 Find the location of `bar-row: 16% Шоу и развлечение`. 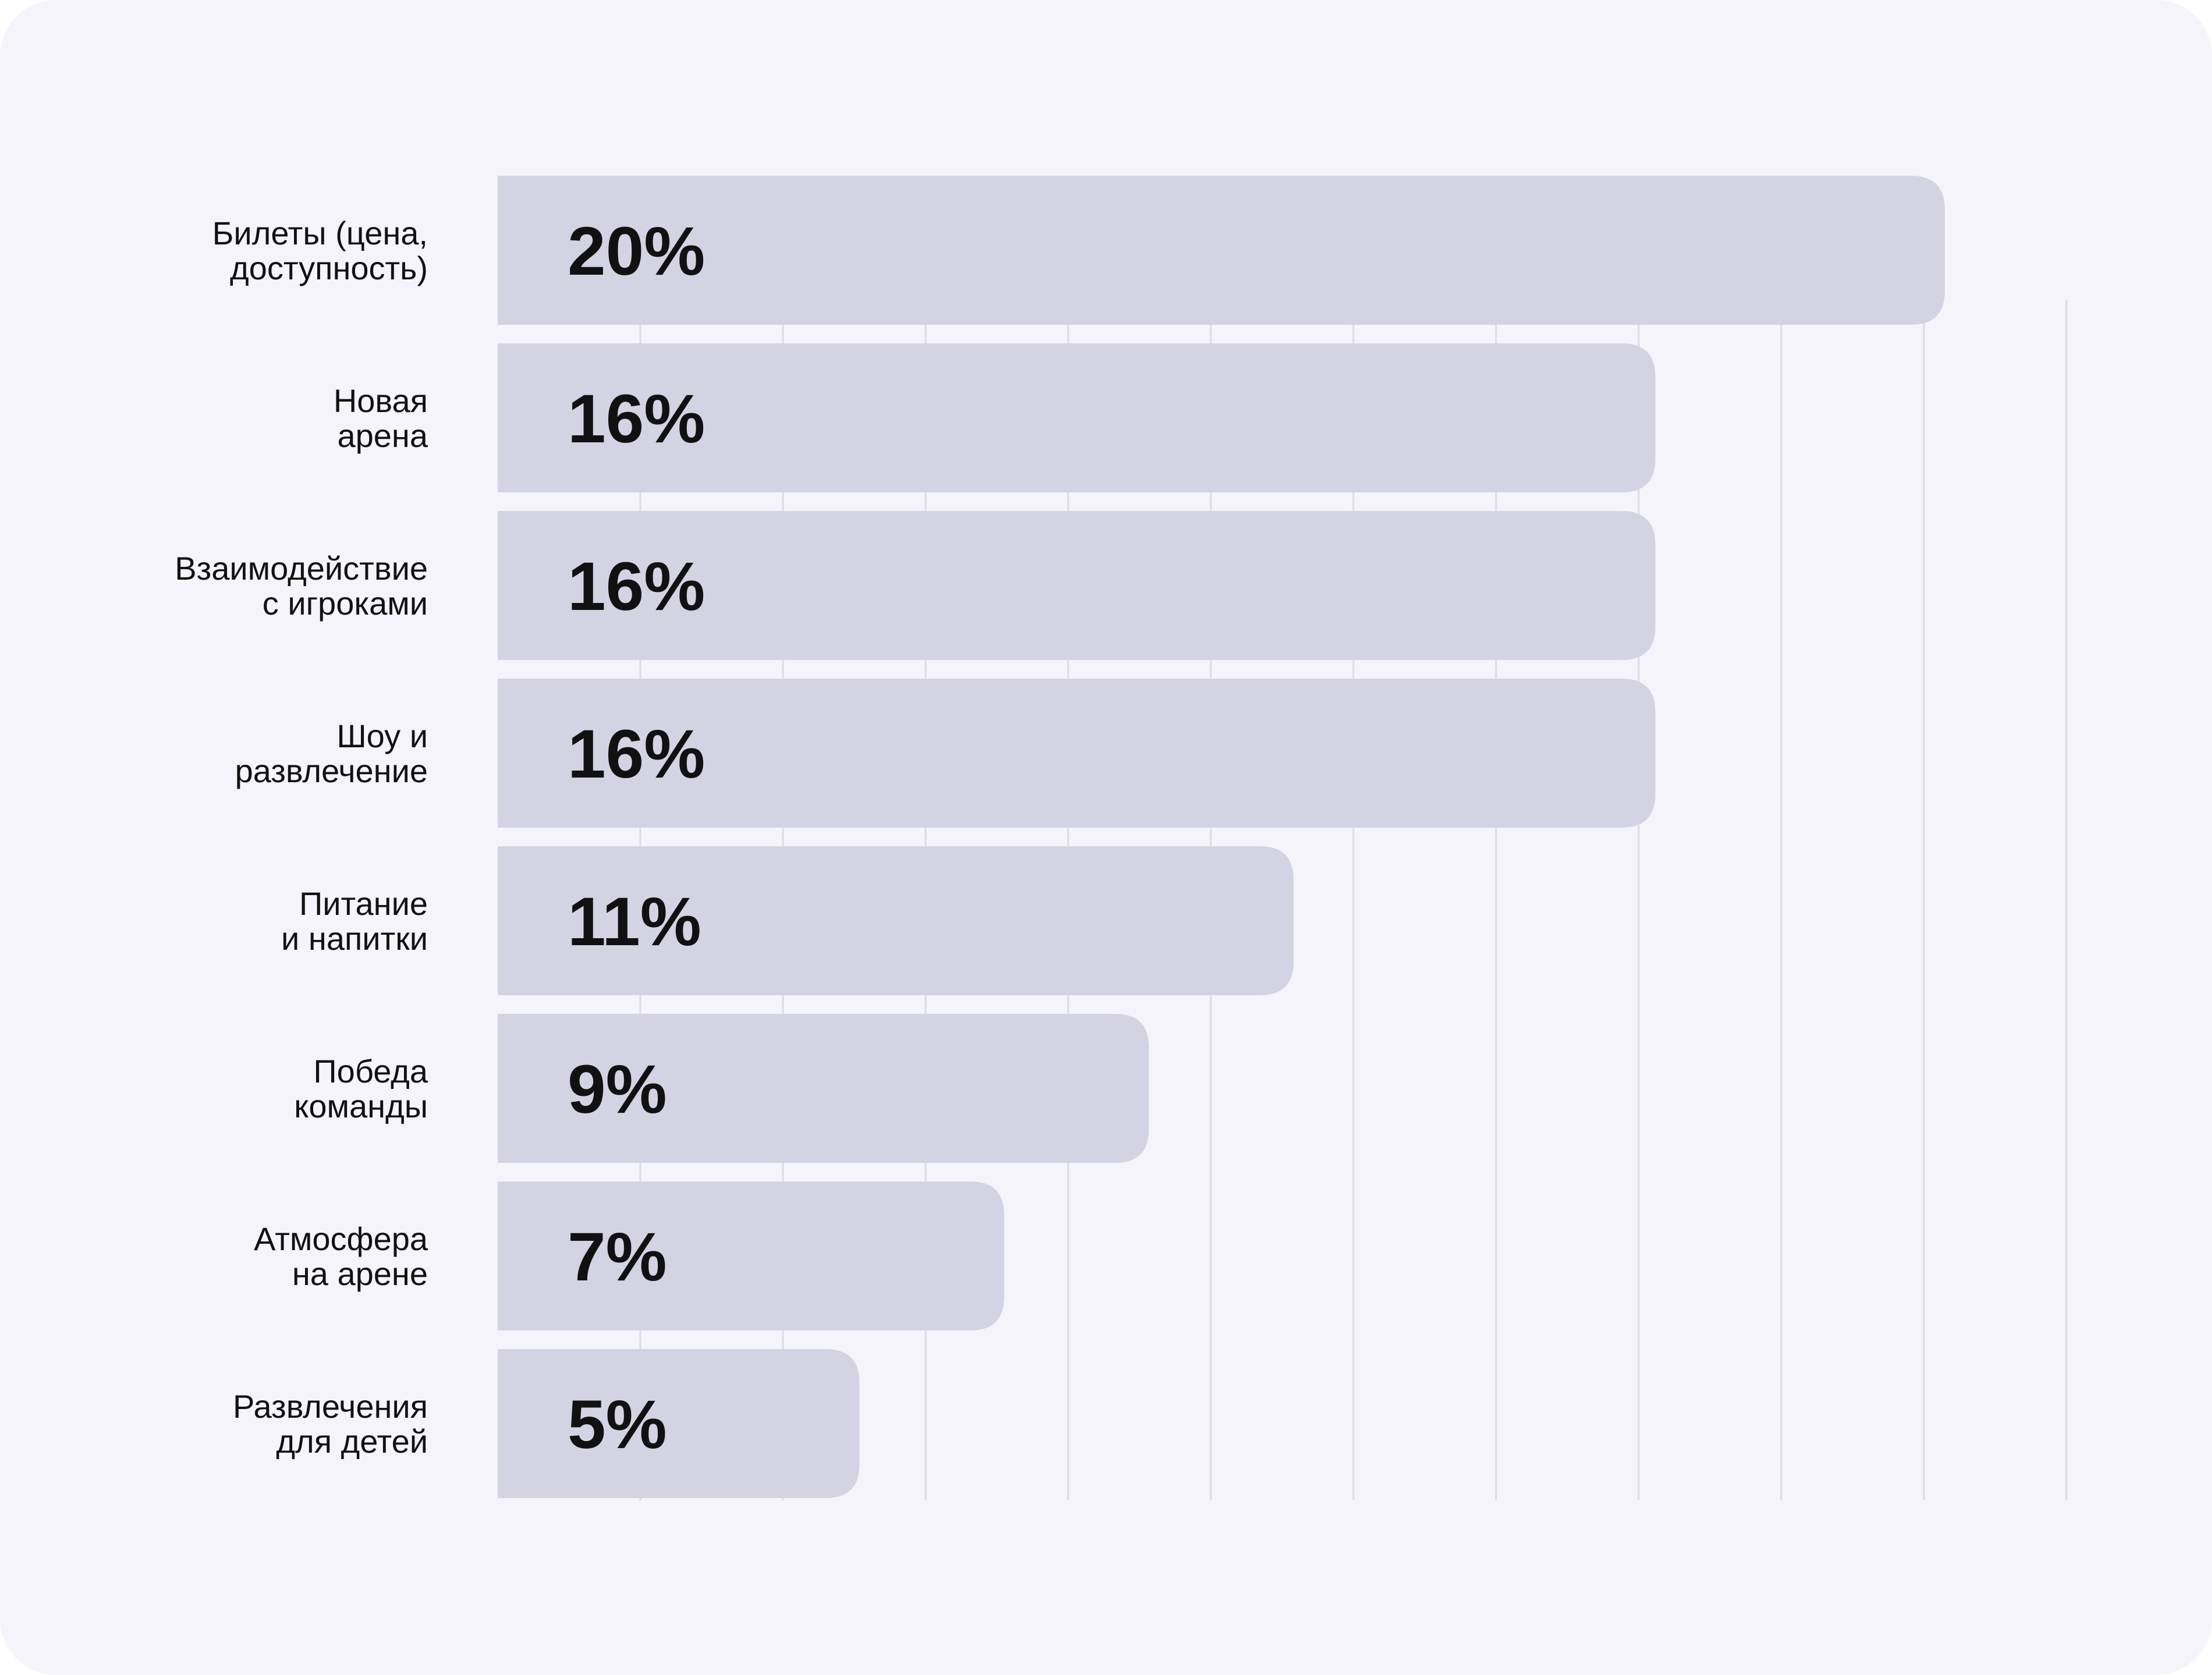

bar-row: 16% Шоу и развлечение is located at coordinates (946, 753).